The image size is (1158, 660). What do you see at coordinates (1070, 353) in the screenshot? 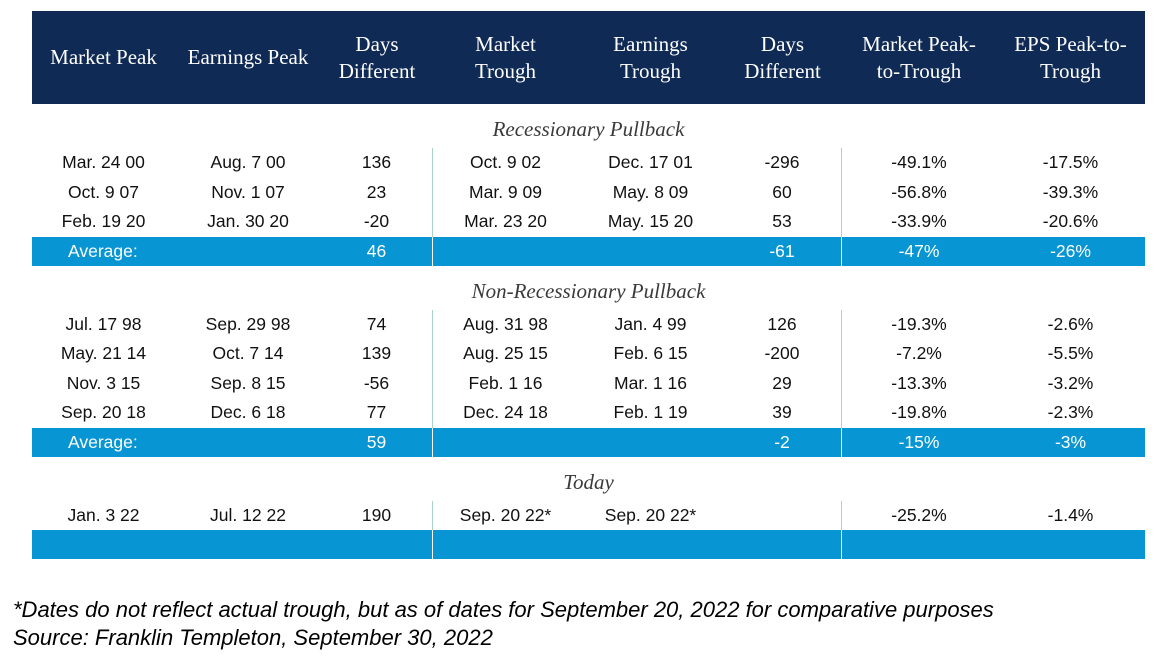
I see `cell-eps-ptt: -5.5%` at bounding box center [1070, 353].